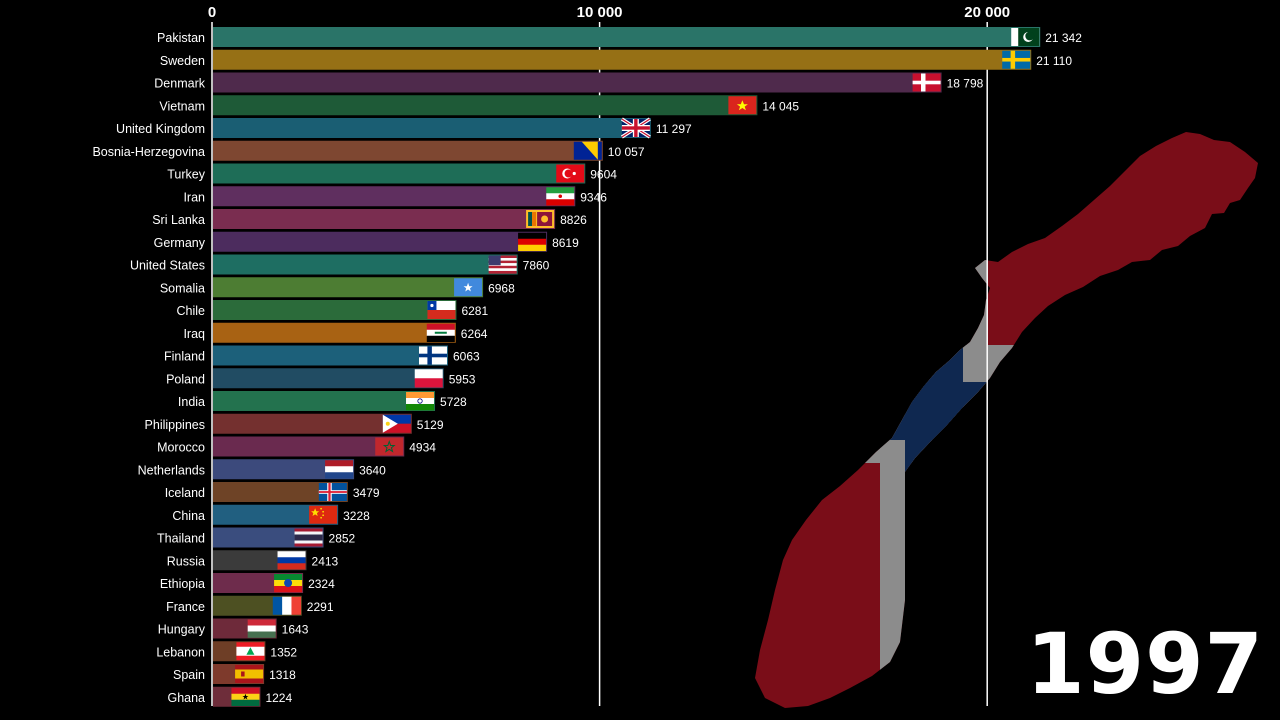 Image resolution: width=1280 pixels, height=720 pixels. Describe the element at coordinates (501, 288) in the screenshot. I see `value-label: 6968` at that location.